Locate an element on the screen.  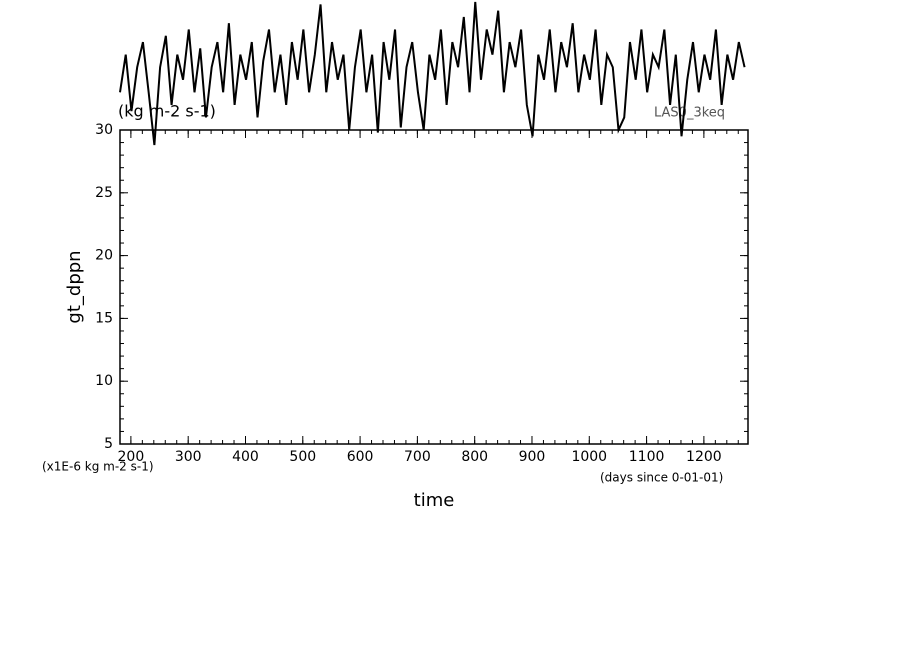
y-unit-note: (x1E-6 kg m-2 s-1) is located at coordinates (98, 467).